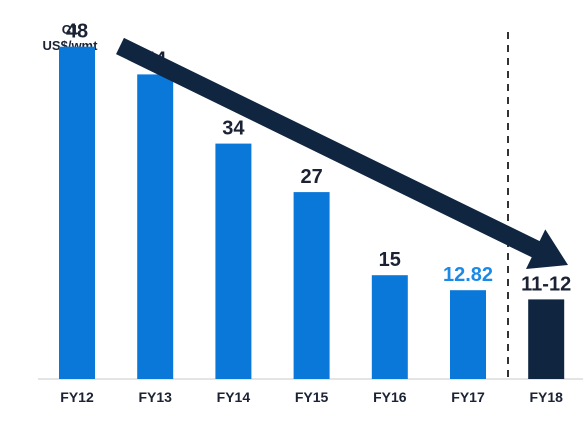 The width and height of the screenshot is (583, 427). I want to click on value-label-fy16: 15, so click(390, 260).